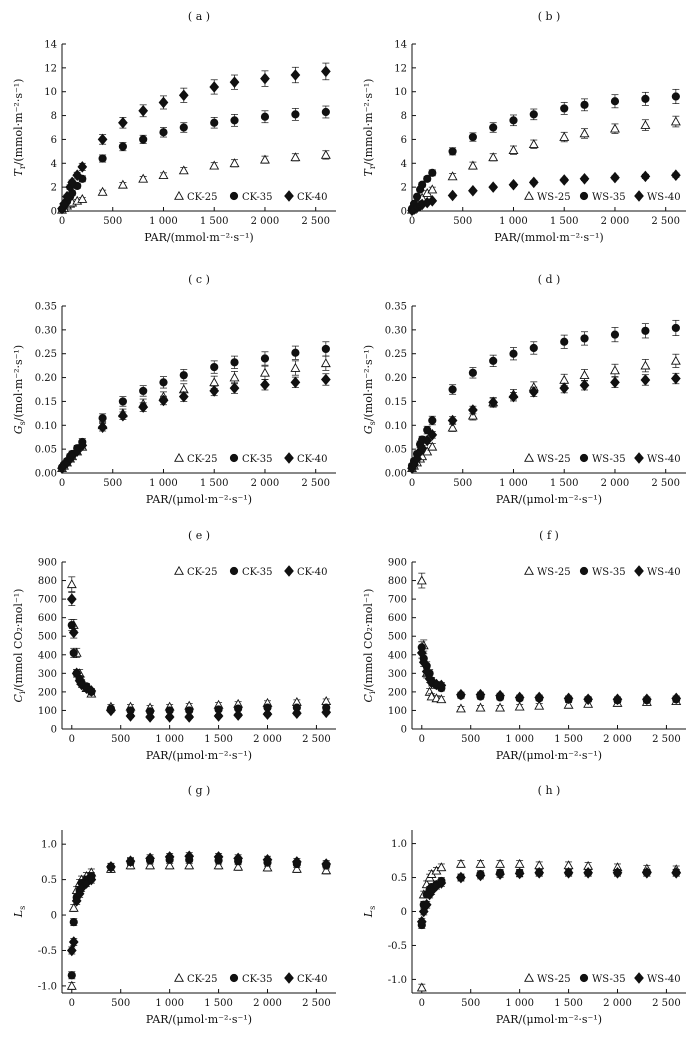 The image size is (700, 1040). I want to click on legend-label: WS-25, so click(554, 979).